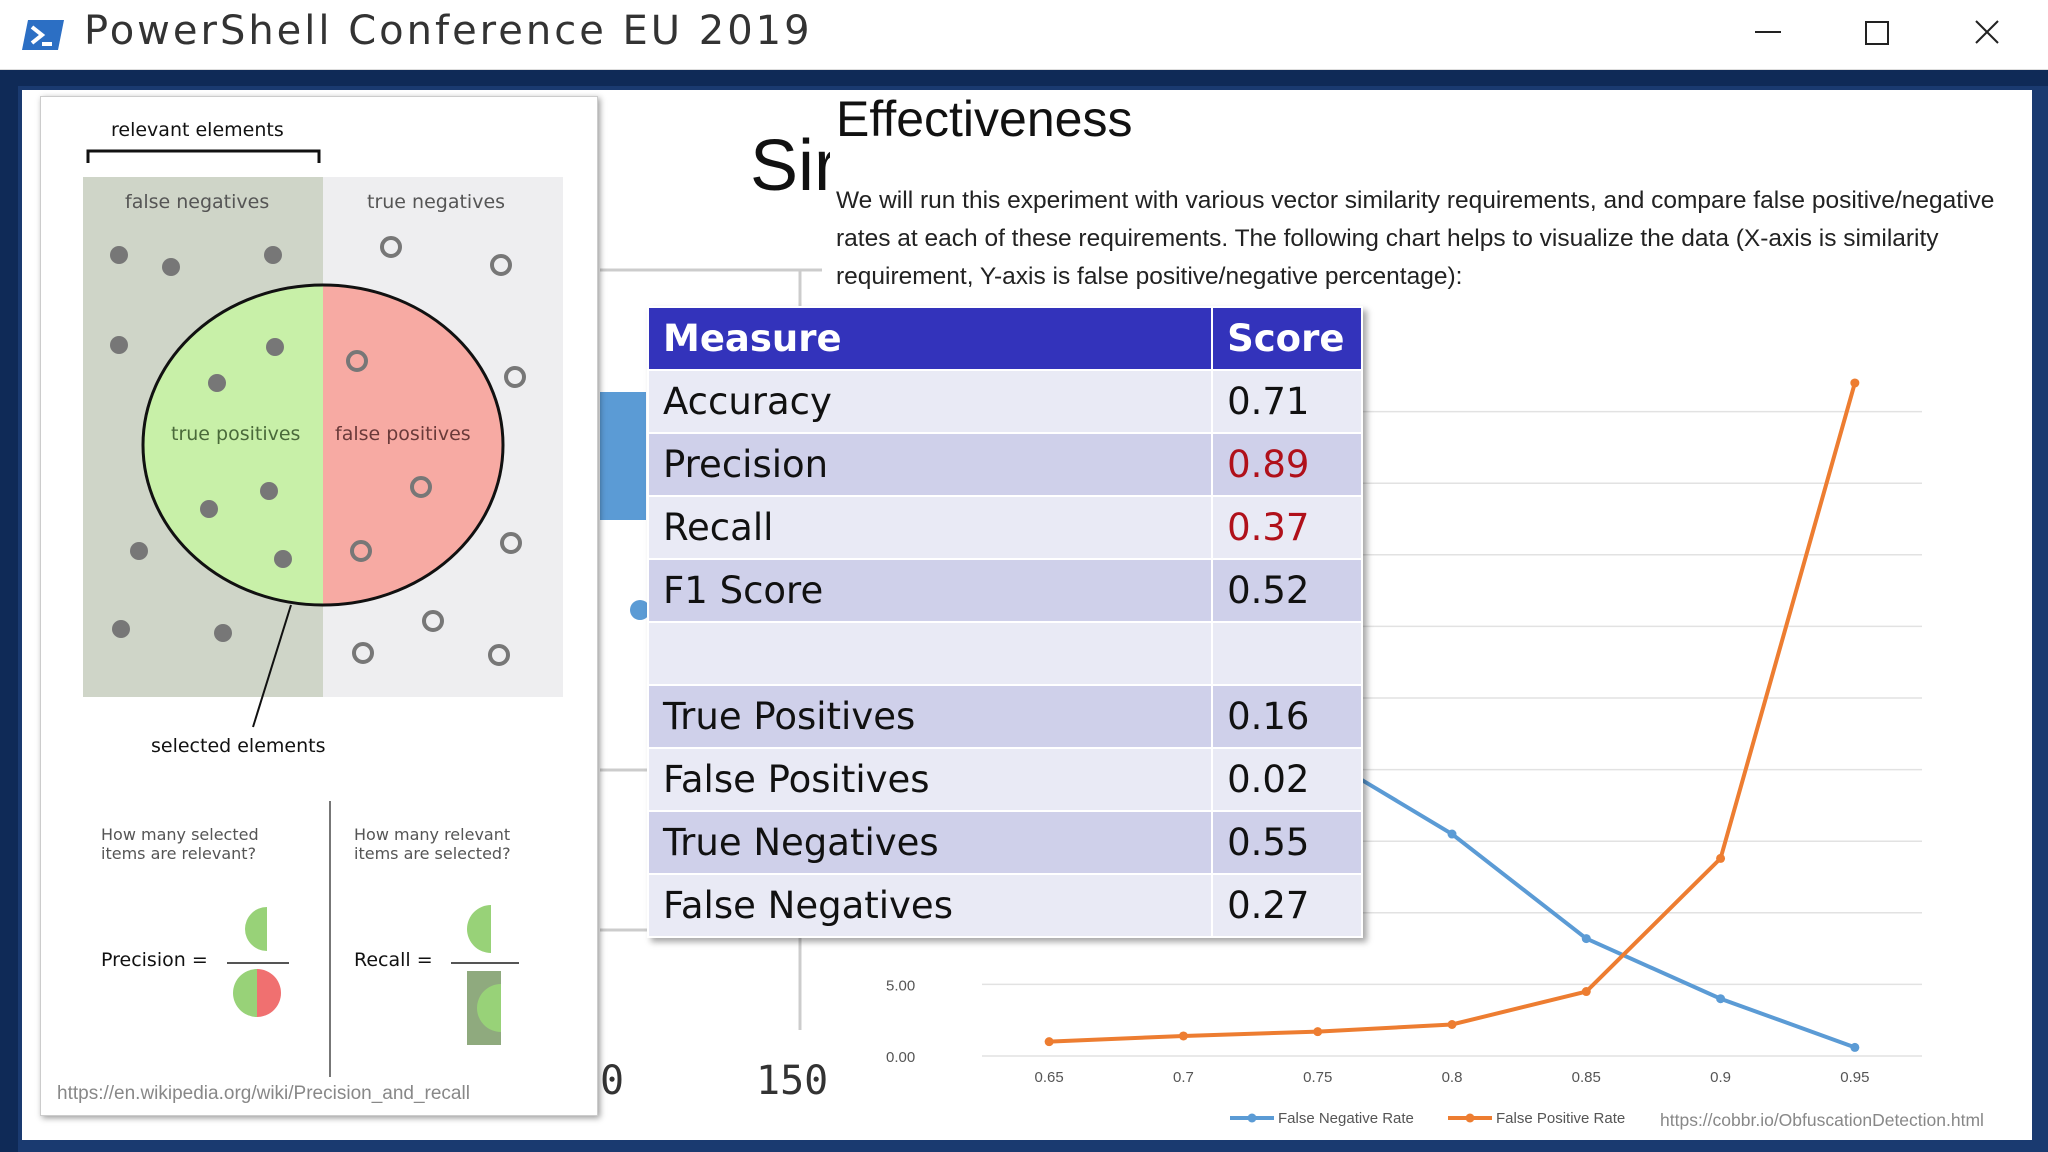 This screenshot has width=2048, height=1152. I want to click on precision-formula-label: Precision =, so click(154, 960).